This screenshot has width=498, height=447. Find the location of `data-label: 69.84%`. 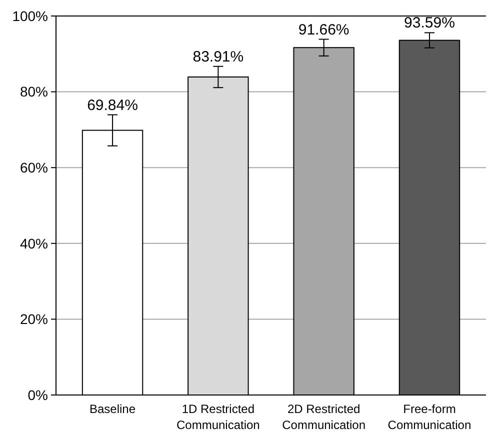

data-label: 69.84% is located at coordinates (112, 105).